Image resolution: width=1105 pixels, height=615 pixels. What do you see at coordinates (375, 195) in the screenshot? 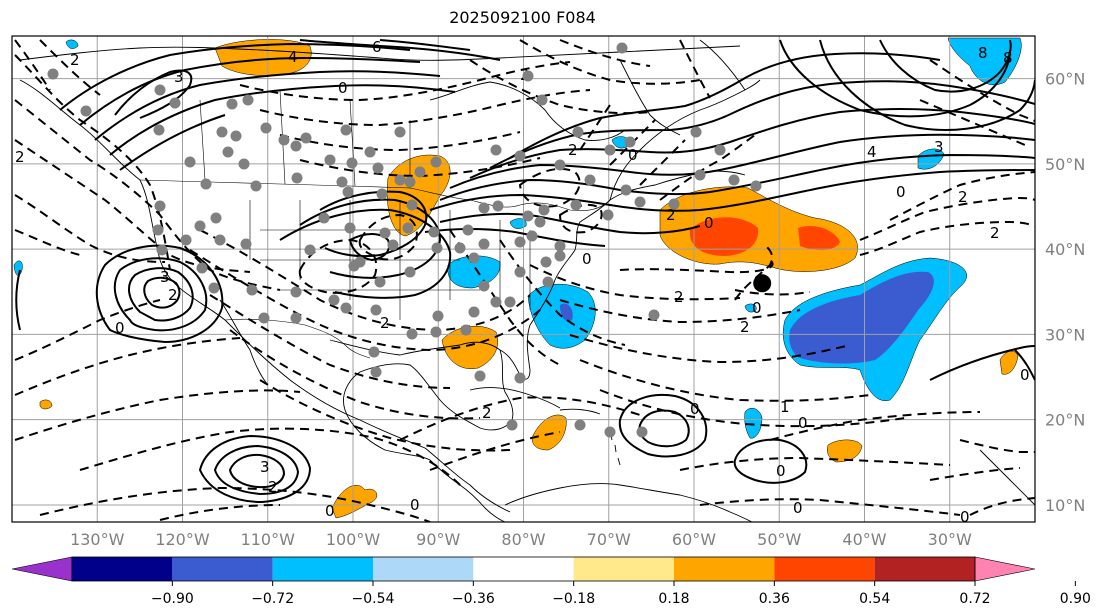
I see `us-canada-border` at bounding box center [375, 195].